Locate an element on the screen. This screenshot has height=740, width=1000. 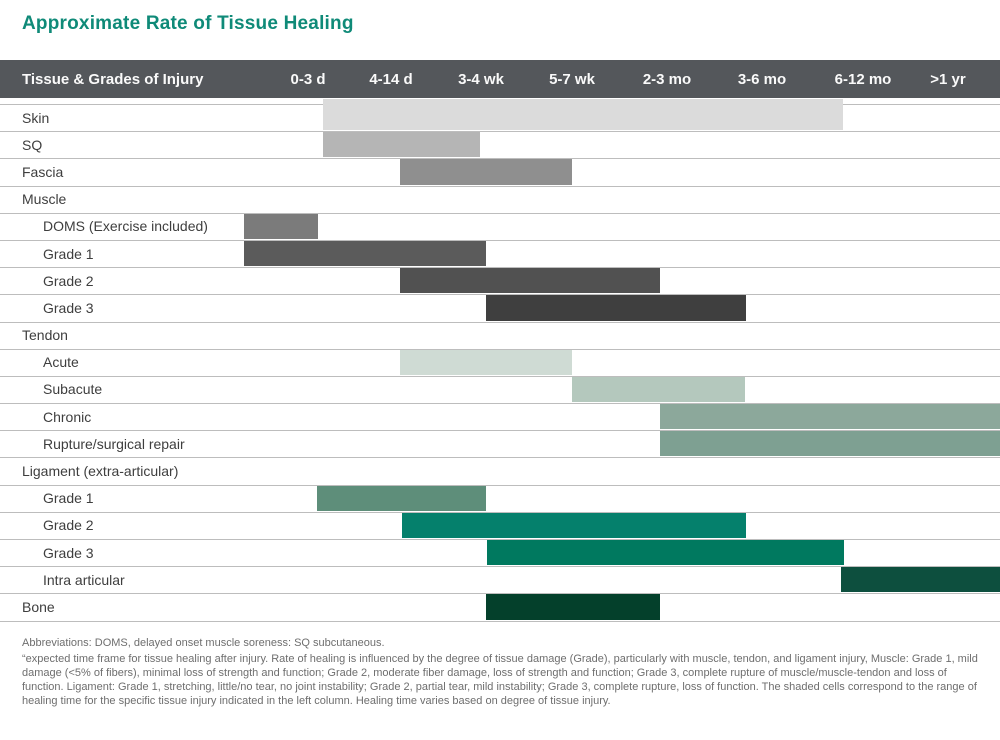
page-title: Approximate Rate of Tissue Healing is located at coordinates (188, 23).